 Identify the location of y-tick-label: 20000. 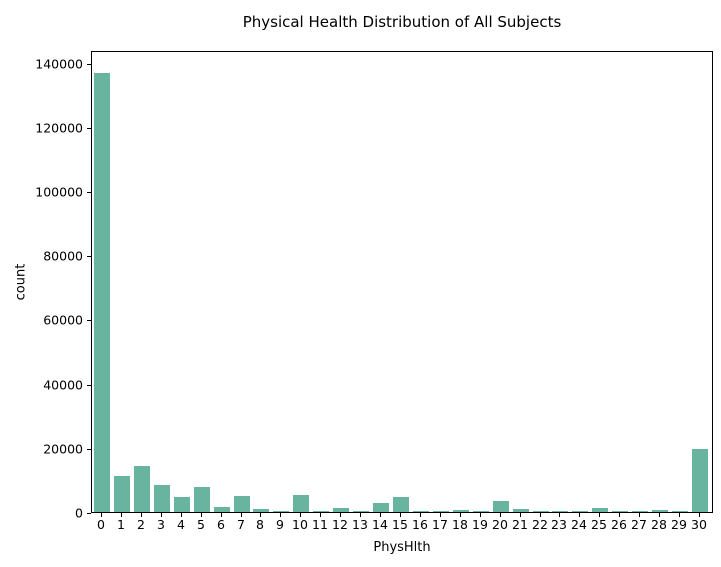
(63, 449).